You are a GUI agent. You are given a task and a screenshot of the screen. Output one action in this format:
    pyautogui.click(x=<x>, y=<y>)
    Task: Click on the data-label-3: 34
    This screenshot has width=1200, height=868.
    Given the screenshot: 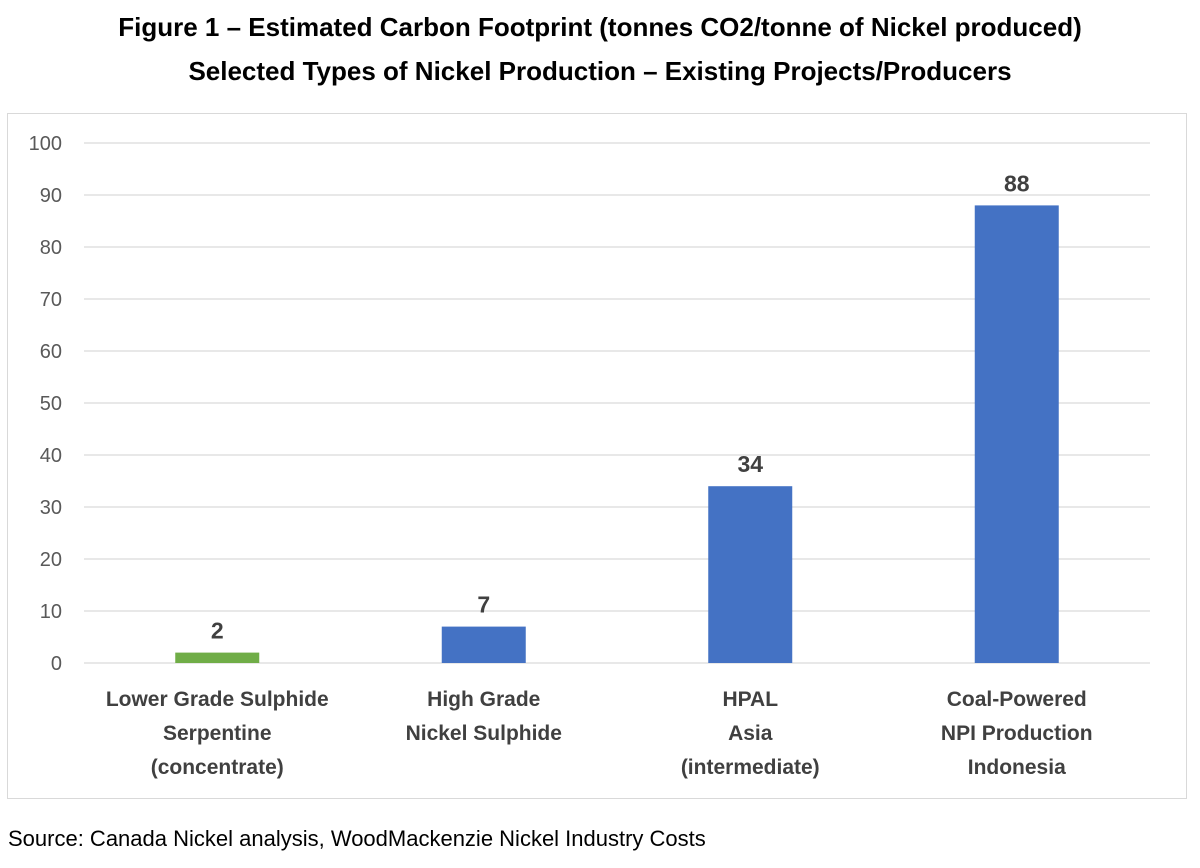 What is the action you would take?
    pyautogui.click(x=750, y=464)
    